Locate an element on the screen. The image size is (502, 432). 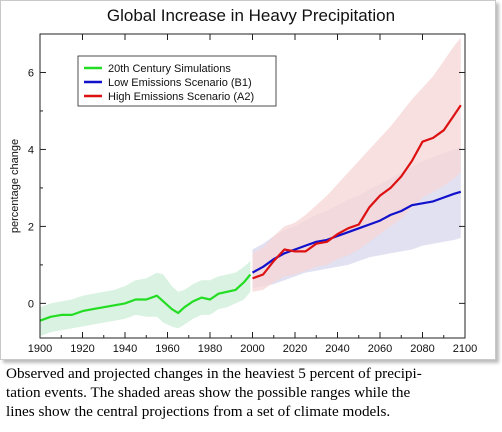
y-tick-label: 4 is located at coordinates (31, 150).